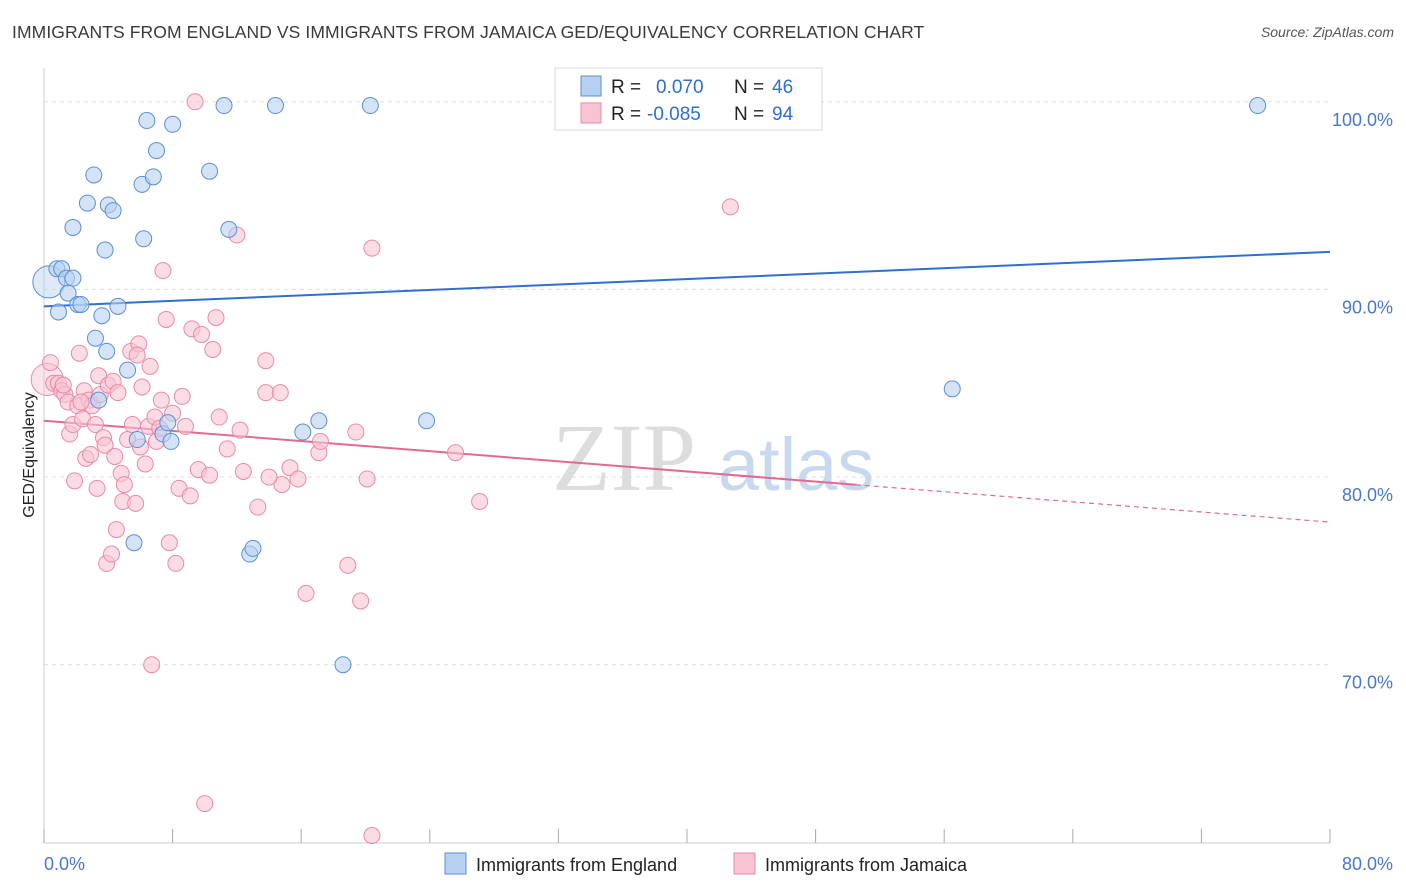 The image size is (1406, 892). I want to click on bottom-legend-label-england: Immigrants from England, so click(576, 865).